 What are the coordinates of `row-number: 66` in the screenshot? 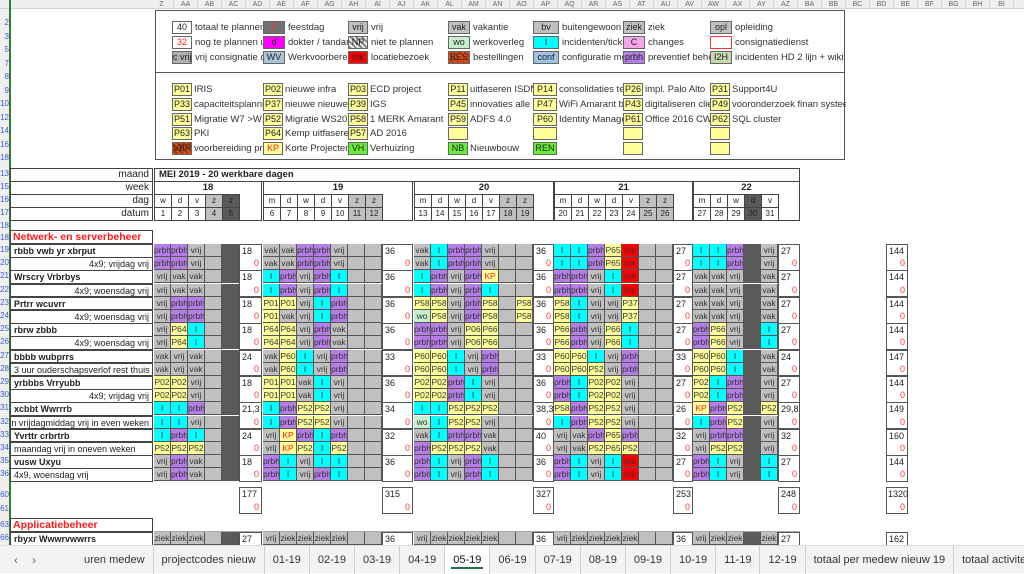 It's located at (4, 537).